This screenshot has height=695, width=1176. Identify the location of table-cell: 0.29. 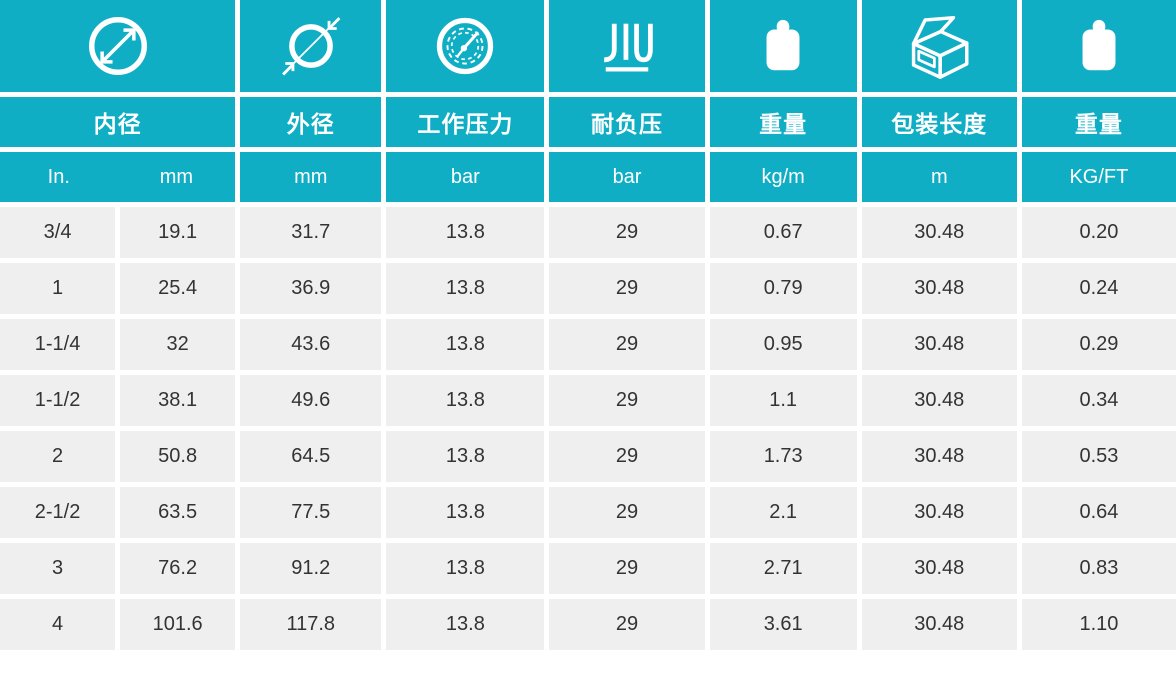
(1098, 344).